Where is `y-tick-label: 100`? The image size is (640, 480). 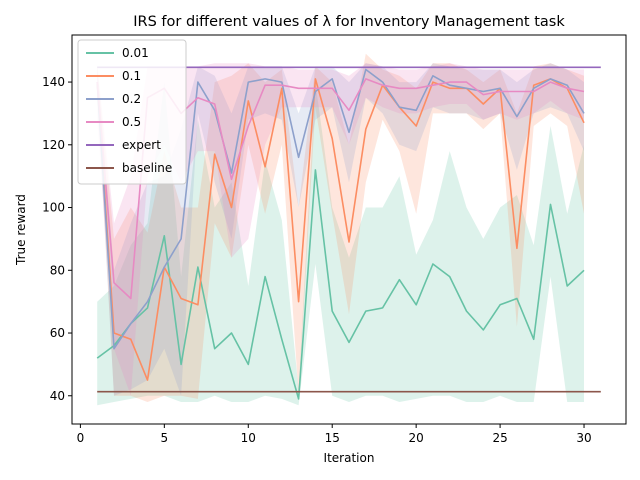
y-tick-label: 100 is located at coordinates (53, 208).